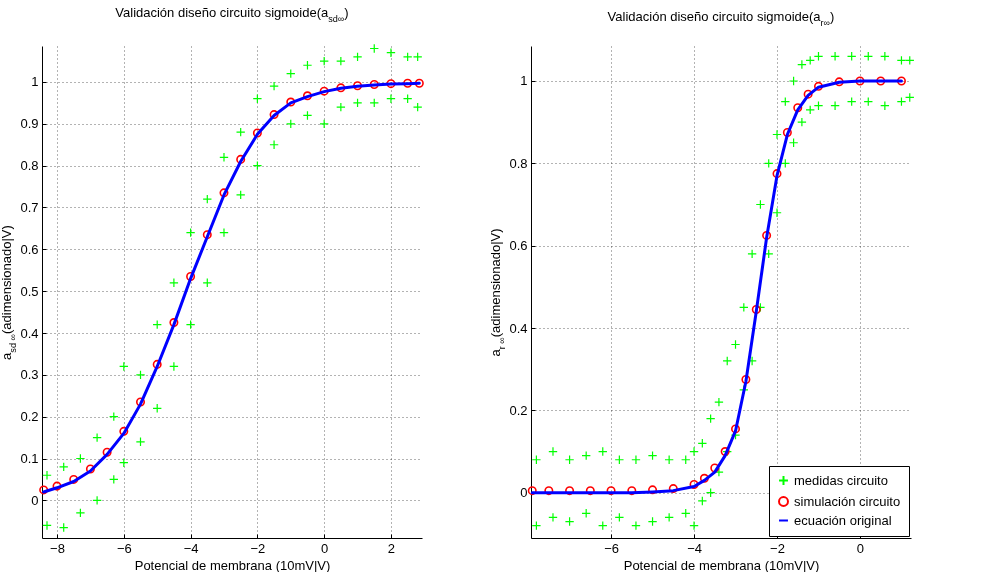 The height and width of the screenshot is (578, 1008). What do you see at coordinates (29, 166) in the screenshot?
I see `y-tick-label: 0.8` at bounding box center [29, 166].